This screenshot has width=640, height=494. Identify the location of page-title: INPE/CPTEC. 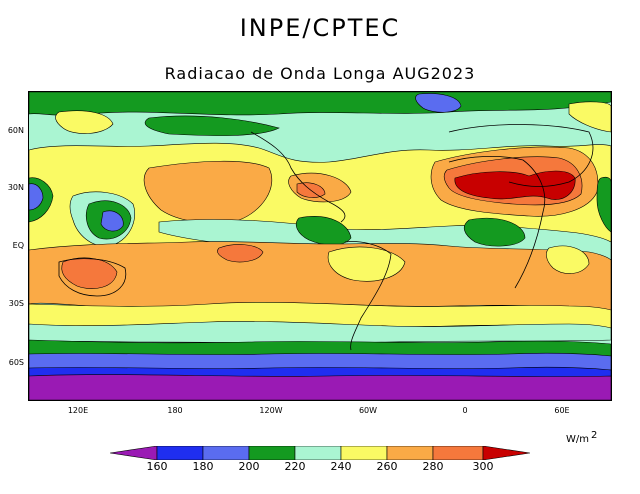
(320, 28).